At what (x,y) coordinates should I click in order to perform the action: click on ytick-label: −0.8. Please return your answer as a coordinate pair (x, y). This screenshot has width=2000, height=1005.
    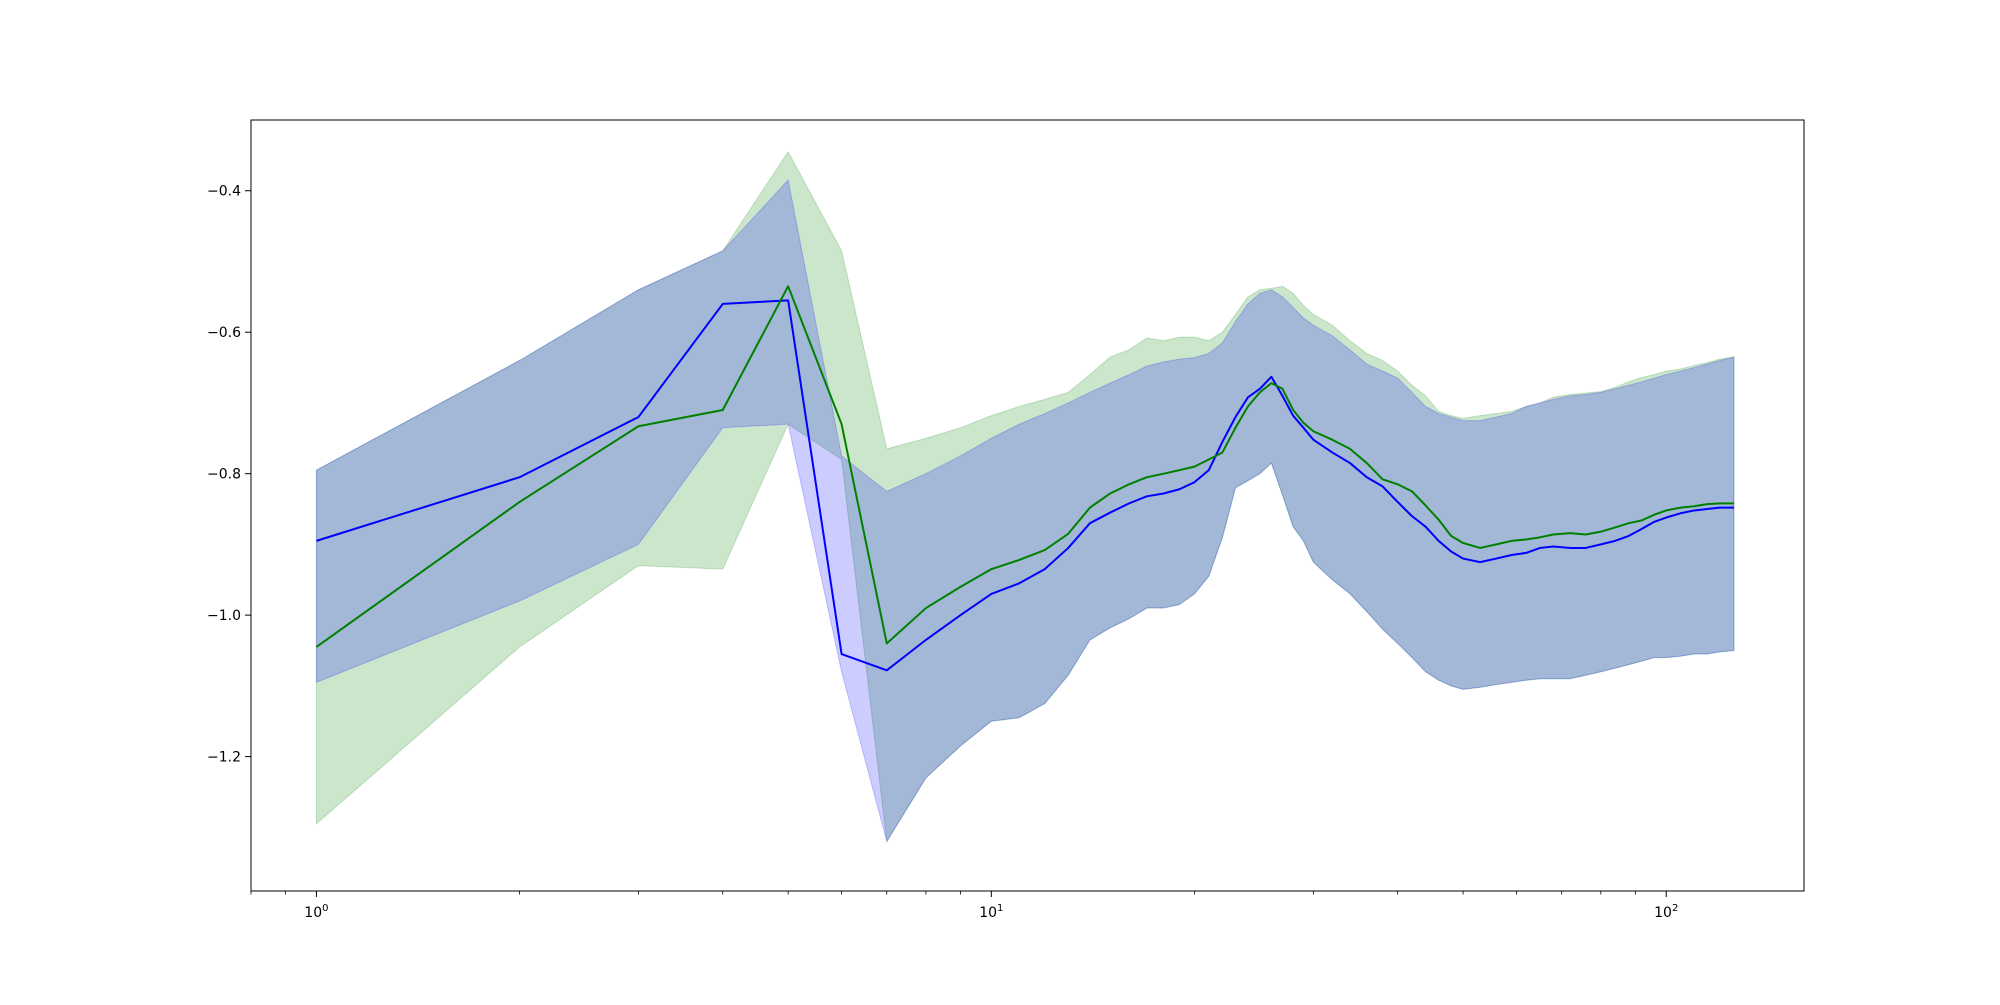
    Looking at the image, I should click on (224, 475).